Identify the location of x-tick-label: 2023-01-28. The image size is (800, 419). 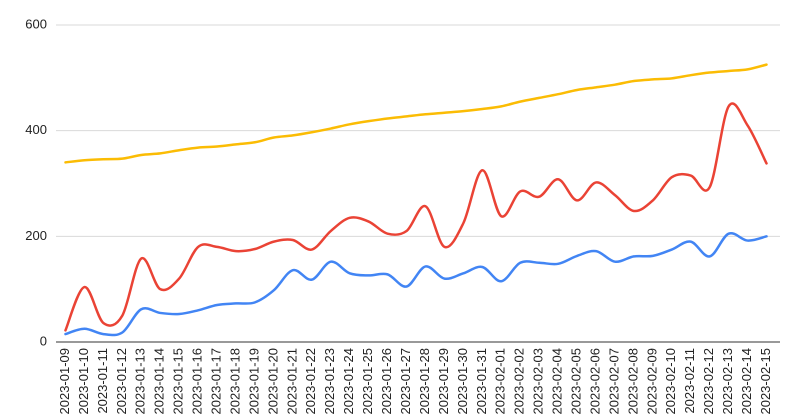
(424, 381).